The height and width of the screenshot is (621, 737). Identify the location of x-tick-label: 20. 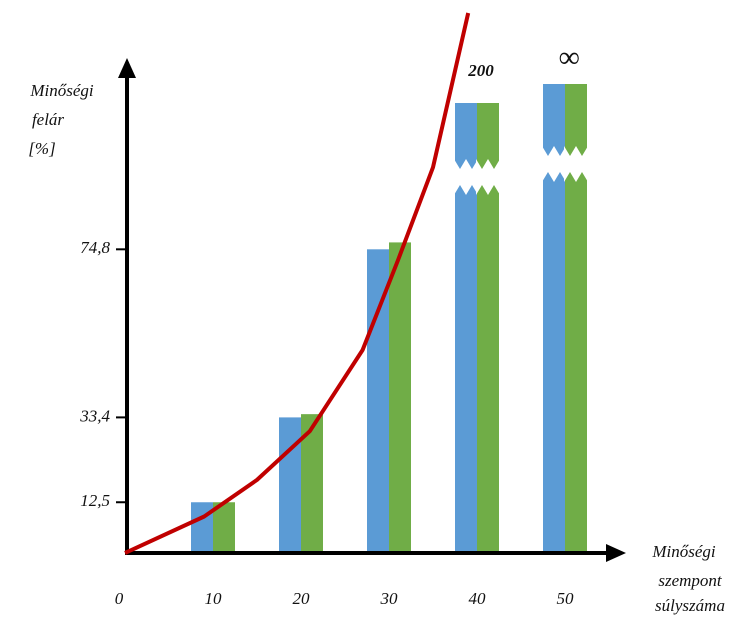
(302, 598).